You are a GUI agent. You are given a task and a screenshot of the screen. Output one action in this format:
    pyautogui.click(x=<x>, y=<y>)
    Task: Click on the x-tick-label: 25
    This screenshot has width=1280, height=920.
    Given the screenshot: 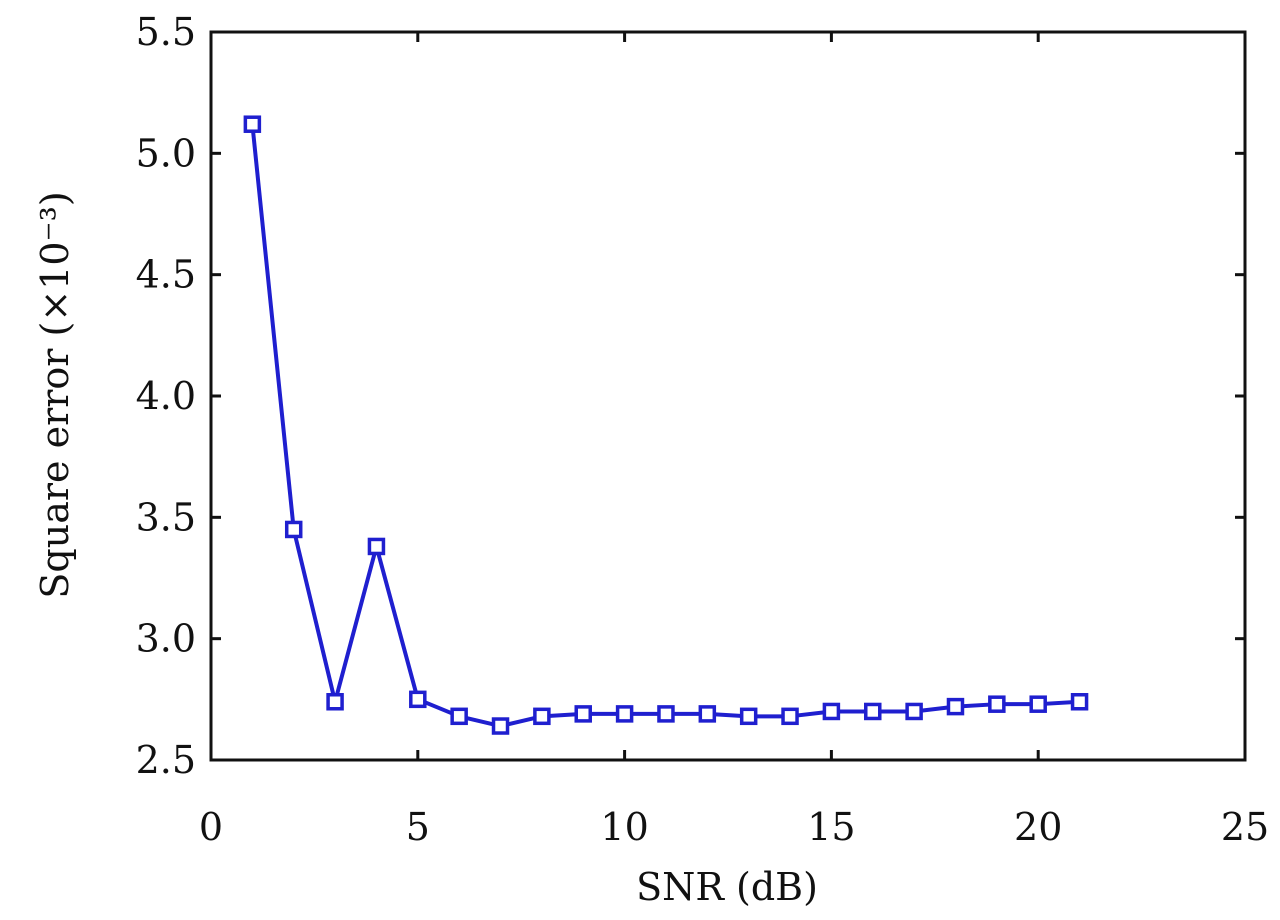 What is the action you would take?
    pyautogui.click(x=1245, y=827)
    